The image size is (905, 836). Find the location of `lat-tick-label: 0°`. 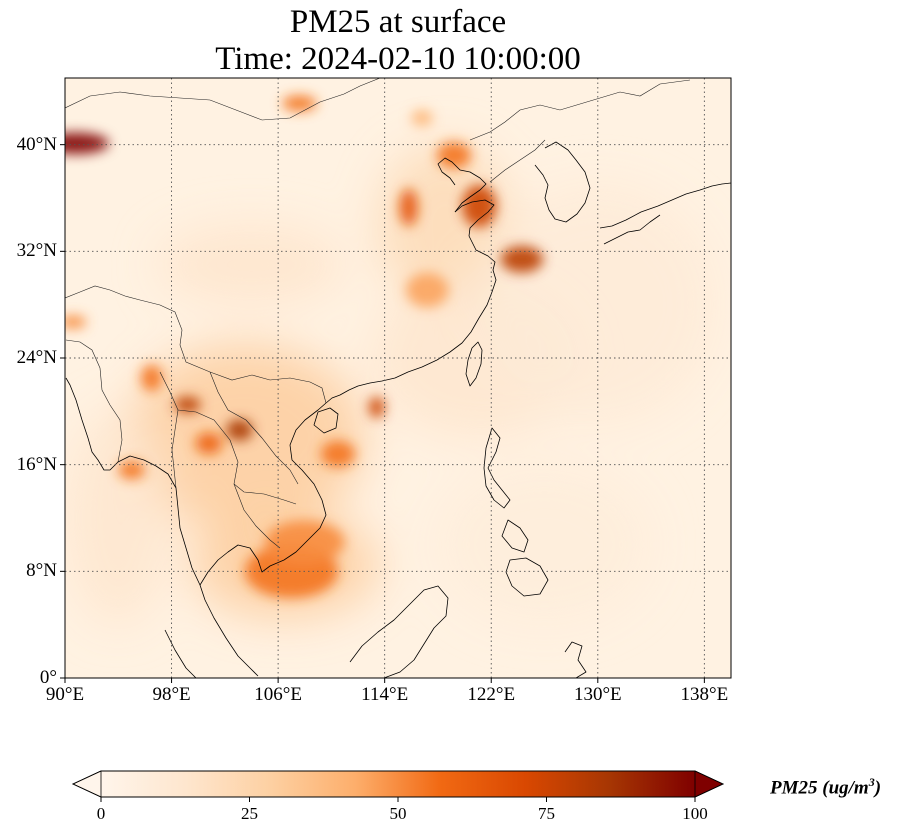

lat-tick-label: 0° is located at coordinates (48, 677).